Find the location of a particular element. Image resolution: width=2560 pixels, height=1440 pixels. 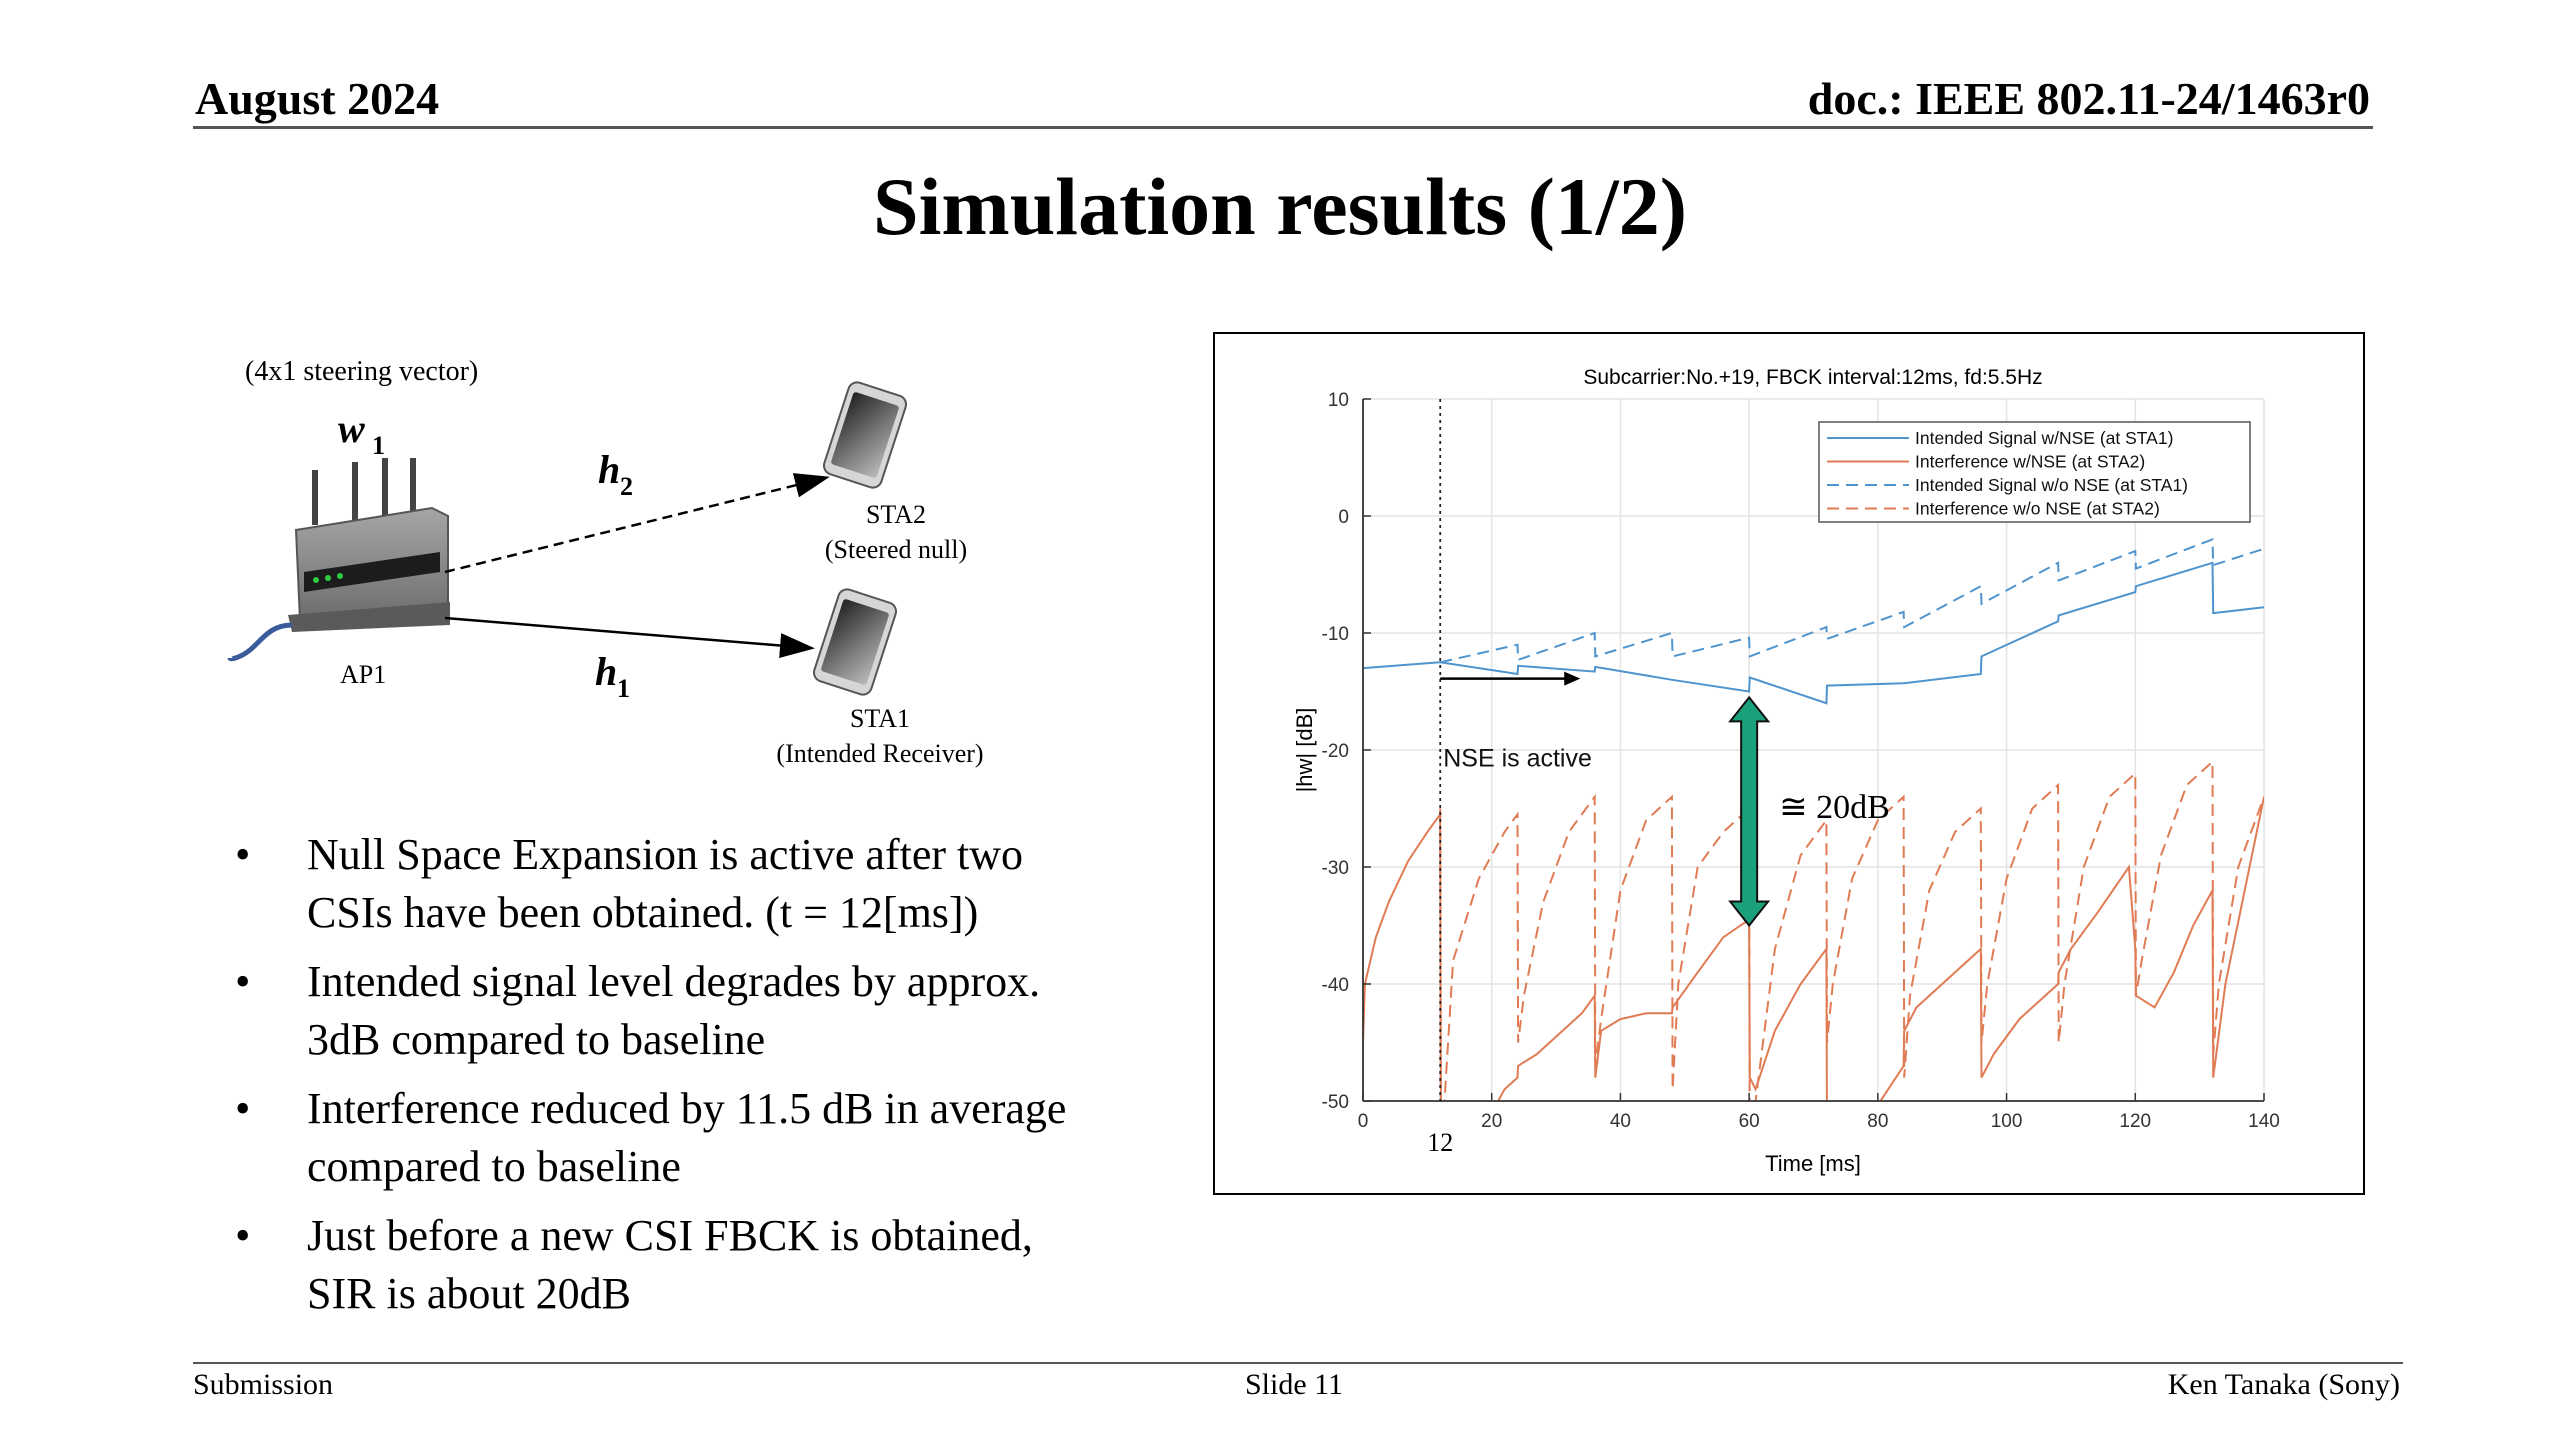

footer-right: Ken Tanaka (Sony) is located at coordinates (2283, 1384).